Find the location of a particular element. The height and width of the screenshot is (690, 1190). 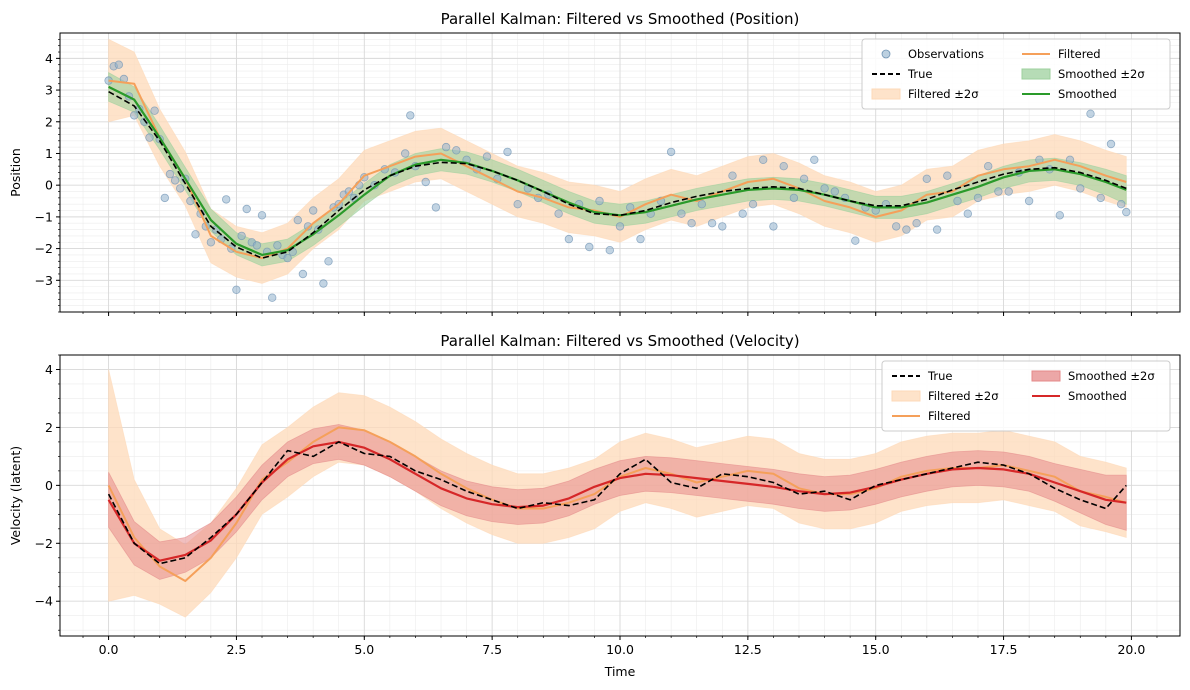

position-y-tick-label: −2 is located at coordinates (44, 248).